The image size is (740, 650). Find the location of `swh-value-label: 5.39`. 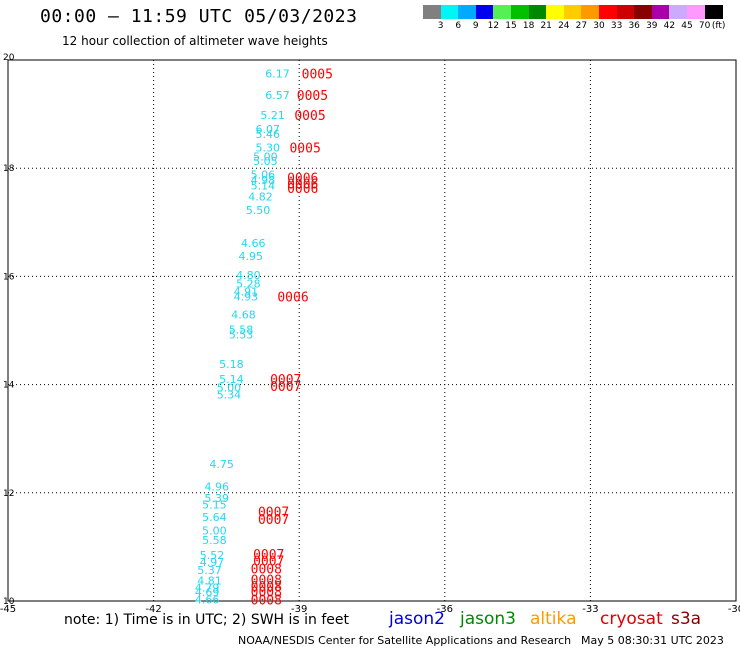

swh-value-label: 5.39 is located at coordinates (217, 498).